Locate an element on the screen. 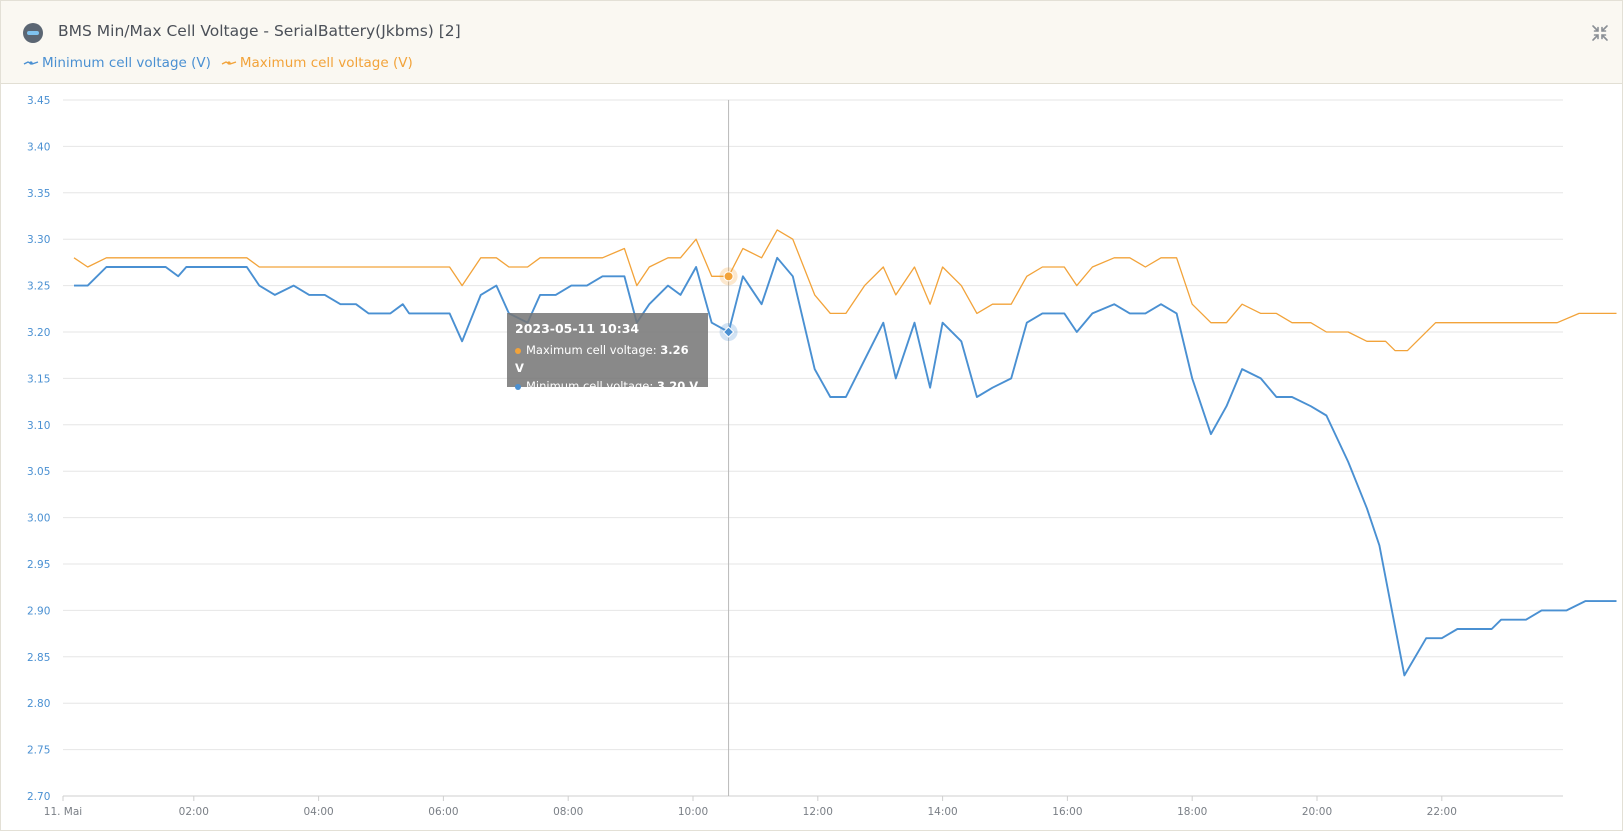 This screenshot has height=831, width=1623. y-tick-label: 3.25 is located at coordinates (38, 287).